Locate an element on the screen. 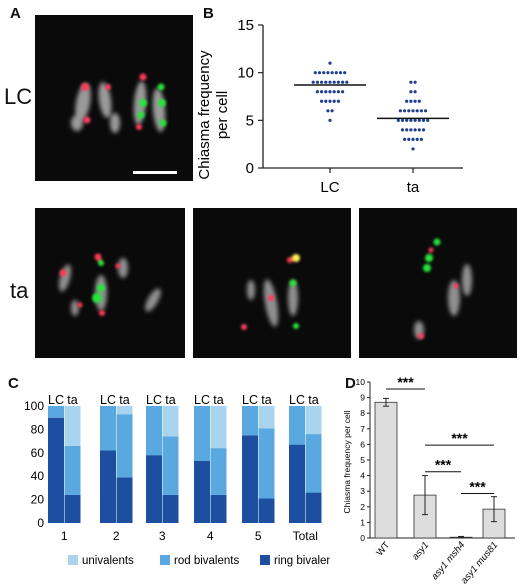 This screenshot has height=588, width=520. panel-letter-a: A is located at coordinates (15, 13).